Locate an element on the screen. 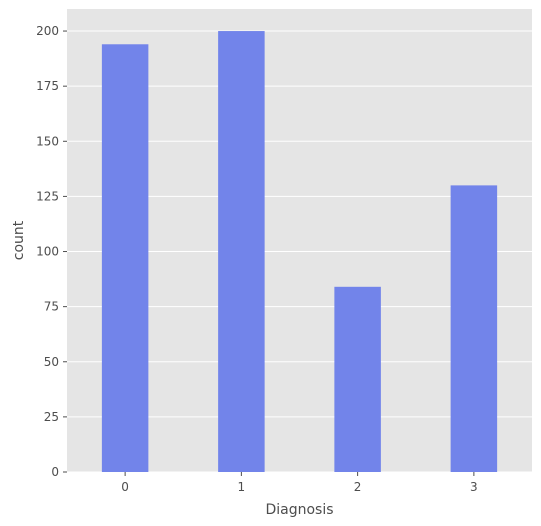 Image resolution: width=541 pixels, height=526 pixels. y-tick-label: 125 is located at coordinates (47, 196).